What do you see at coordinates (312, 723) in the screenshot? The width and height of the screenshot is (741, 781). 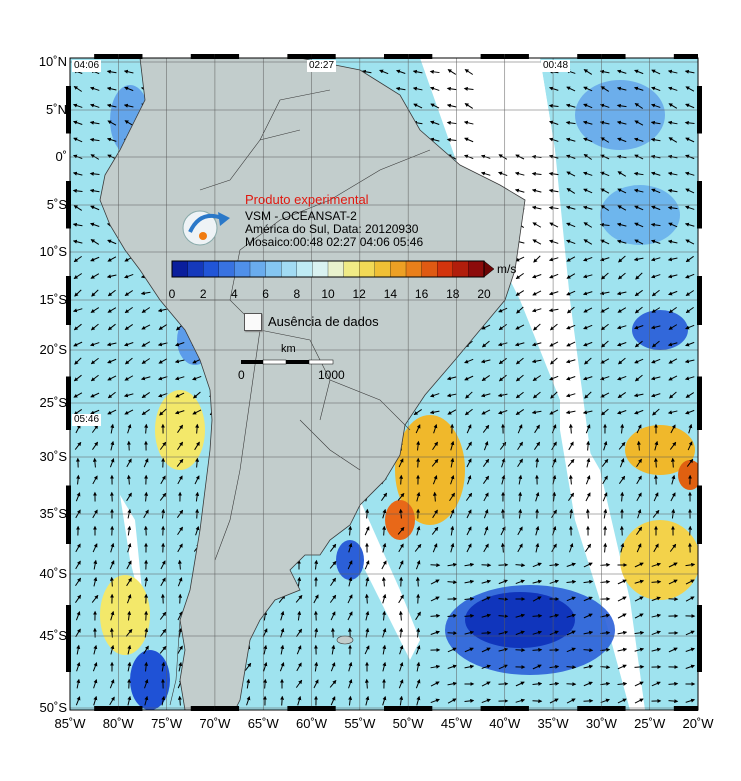 I see `longitude-label: 60˚W` at bounding box center [312, 723].